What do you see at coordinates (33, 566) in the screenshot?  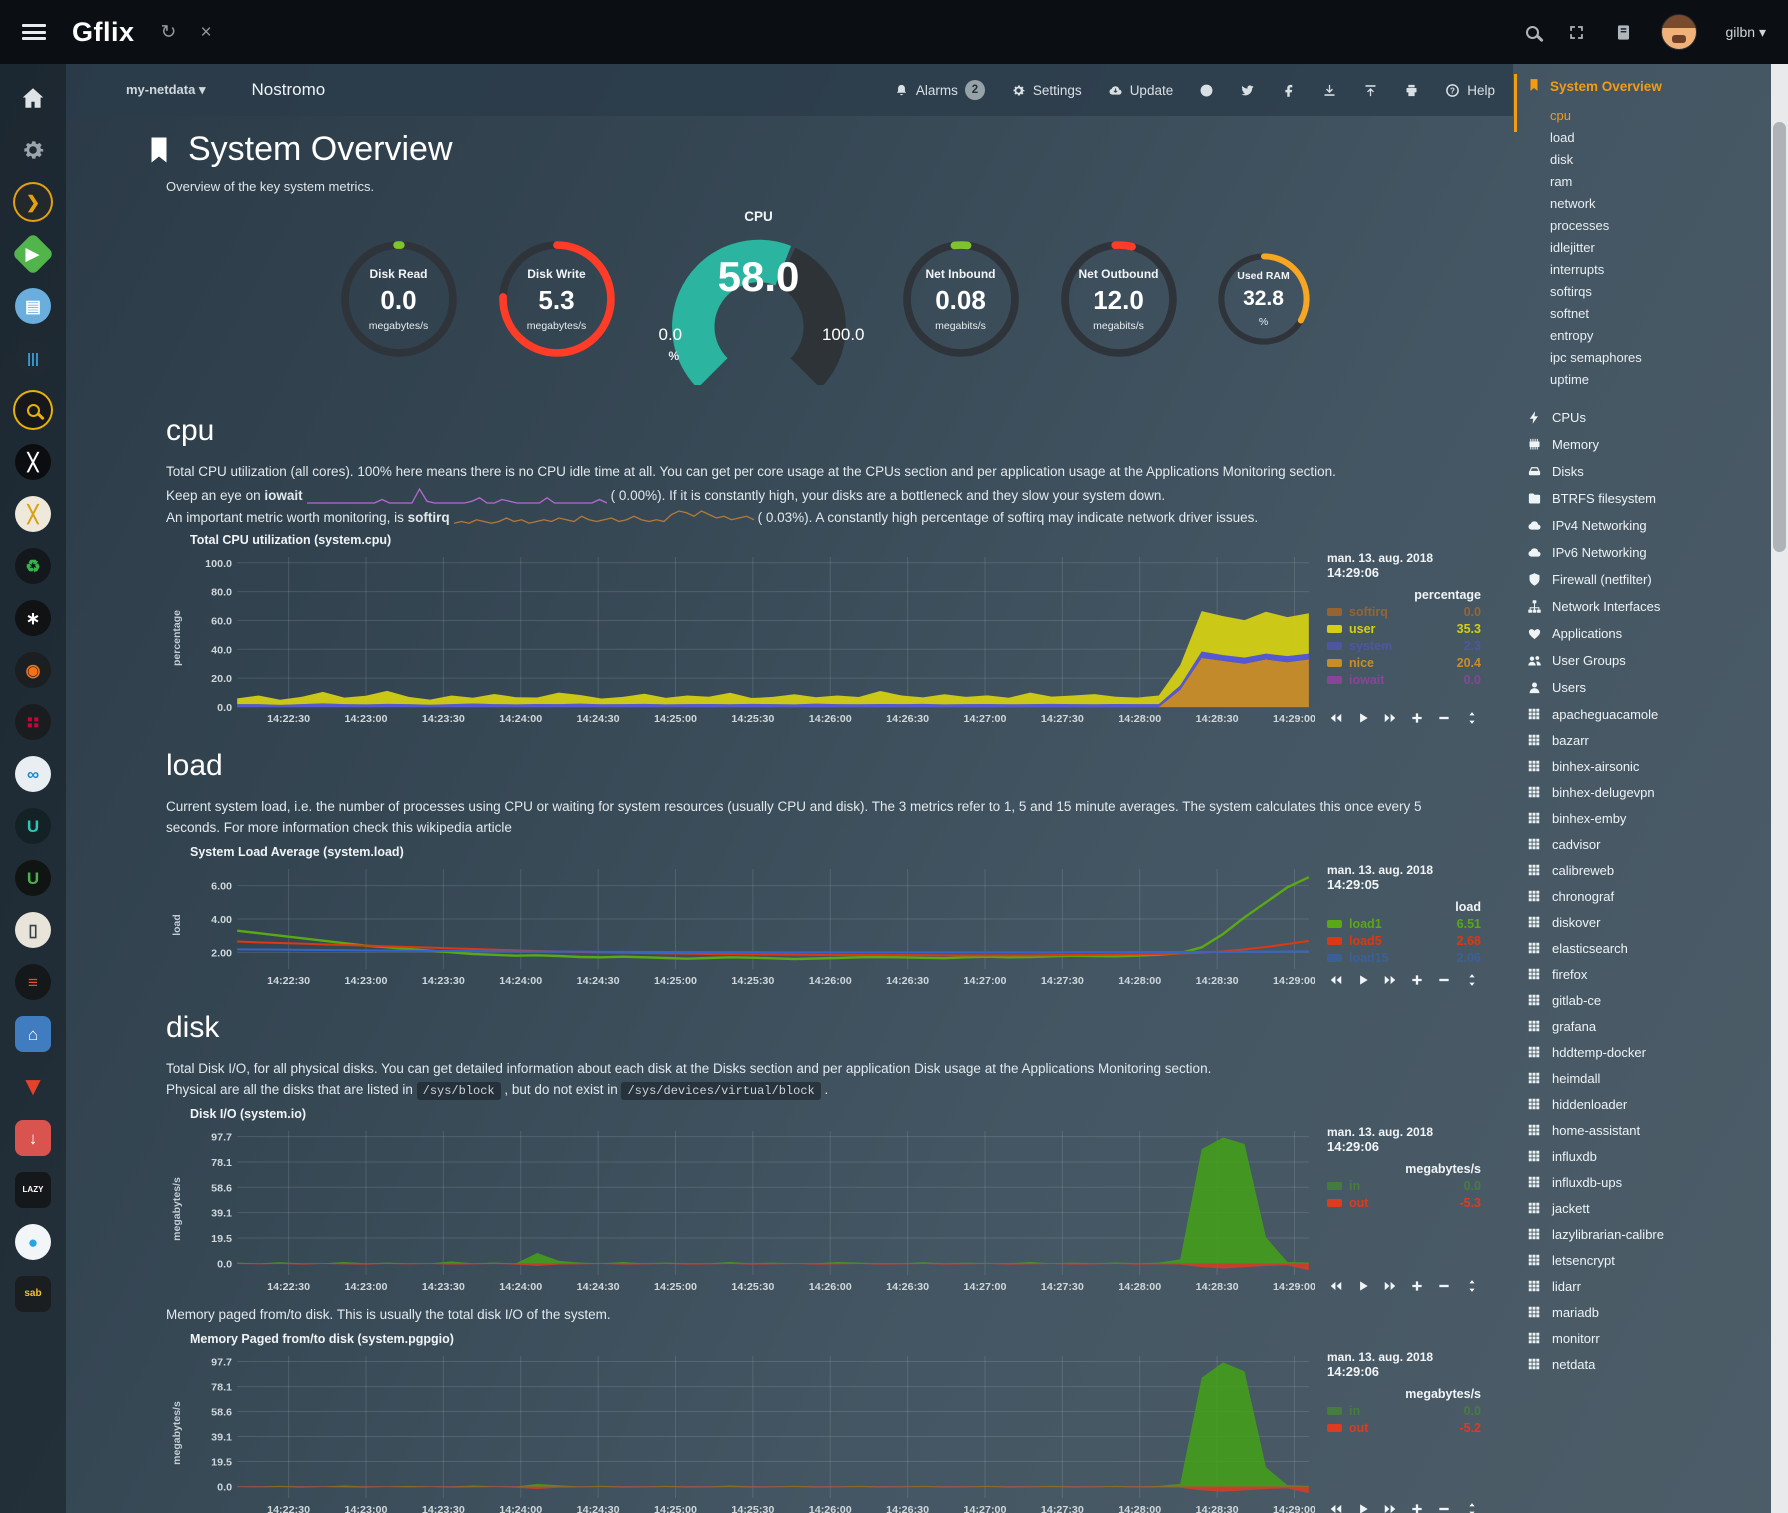 I see `recycle-app-icon: ♻` at bounding box center [33, 566].